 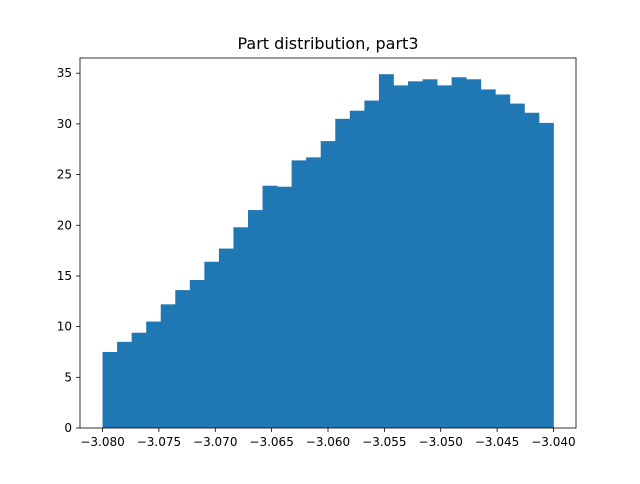 What do you see at coordinates (68, 250) in the screenshot?
I see `y-axis: 0 5 10 15 20 25 30 35` at bounding box center [68, 250].